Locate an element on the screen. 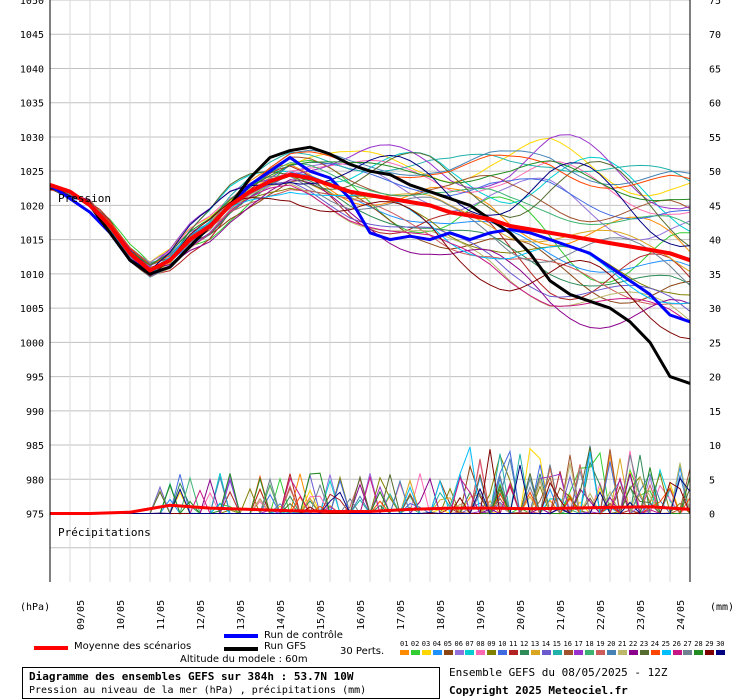 This screenshot has width=740, height=700. mean-legend-label: Moyenne des scénarios is located at coordinates (133, 646).